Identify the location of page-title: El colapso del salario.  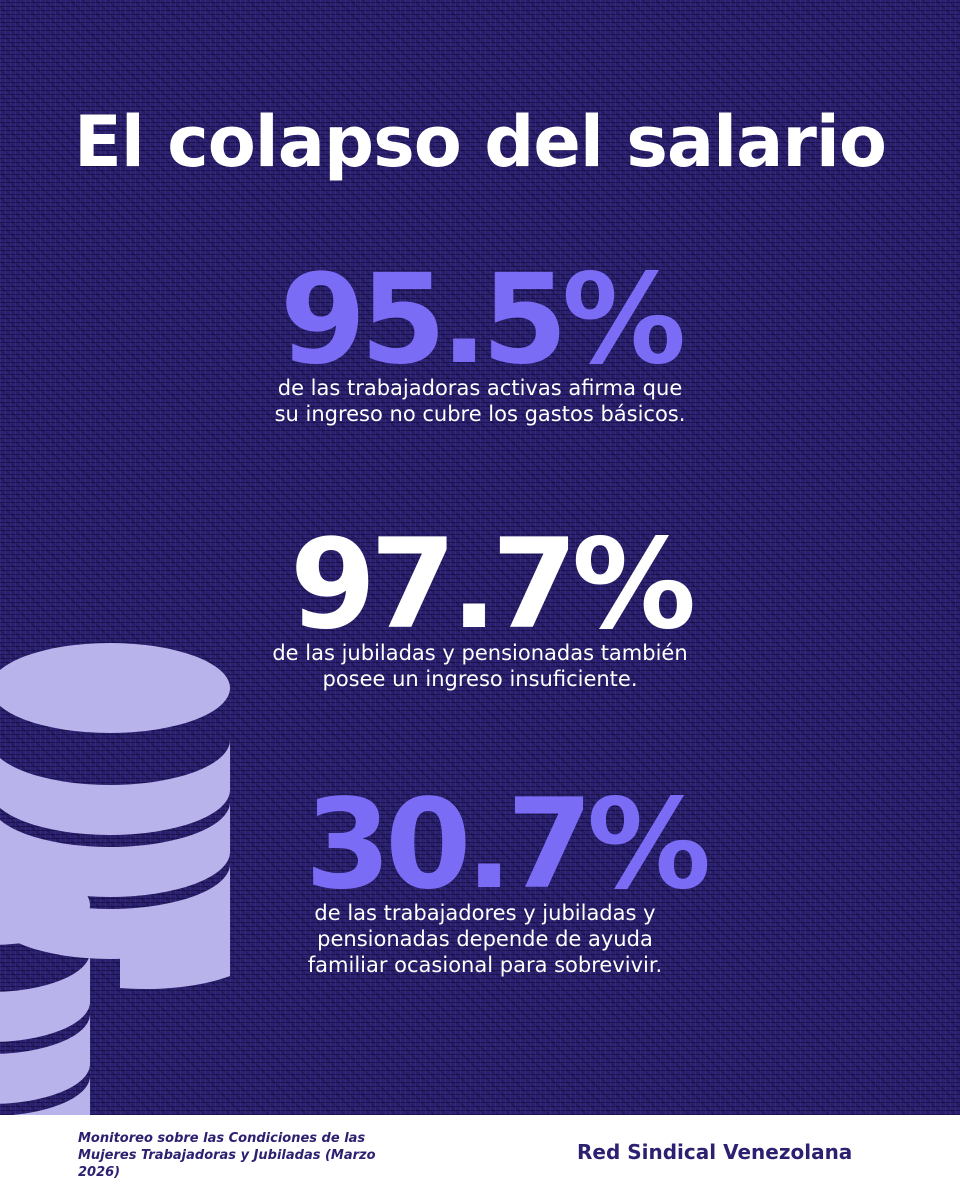
(480, 142).